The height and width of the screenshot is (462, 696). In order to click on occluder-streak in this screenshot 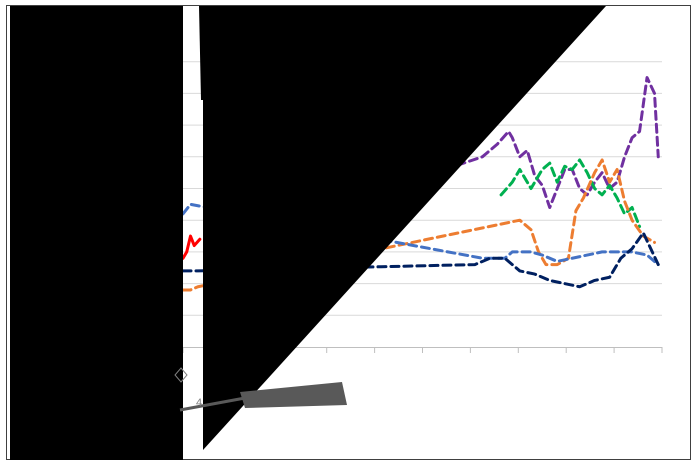, I will do `click(212, 404)`.